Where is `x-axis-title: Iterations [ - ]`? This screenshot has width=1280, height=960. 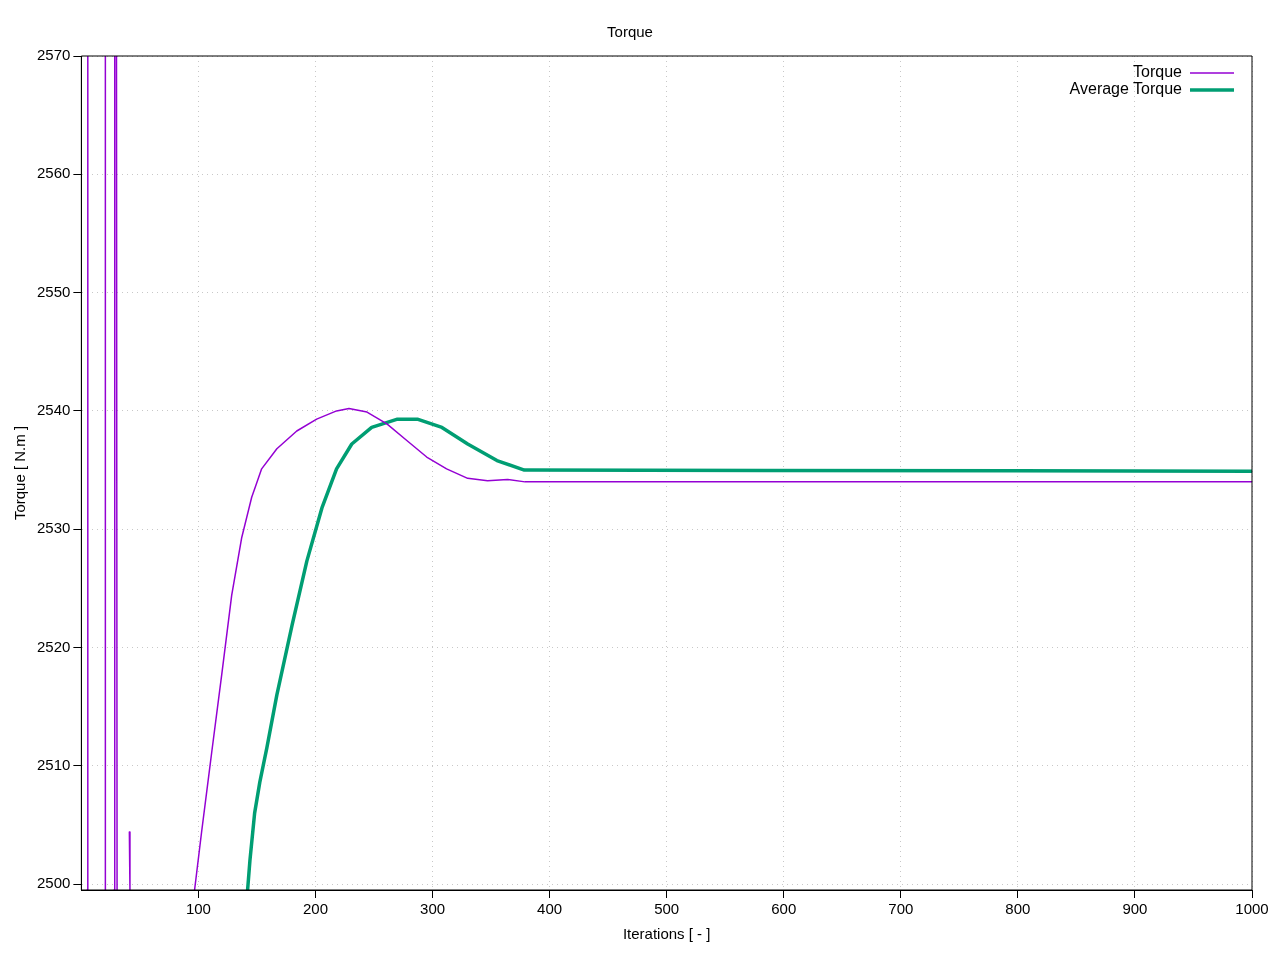 x-axis-title: Iterations [ - ] is located at coordinates (666, 934).